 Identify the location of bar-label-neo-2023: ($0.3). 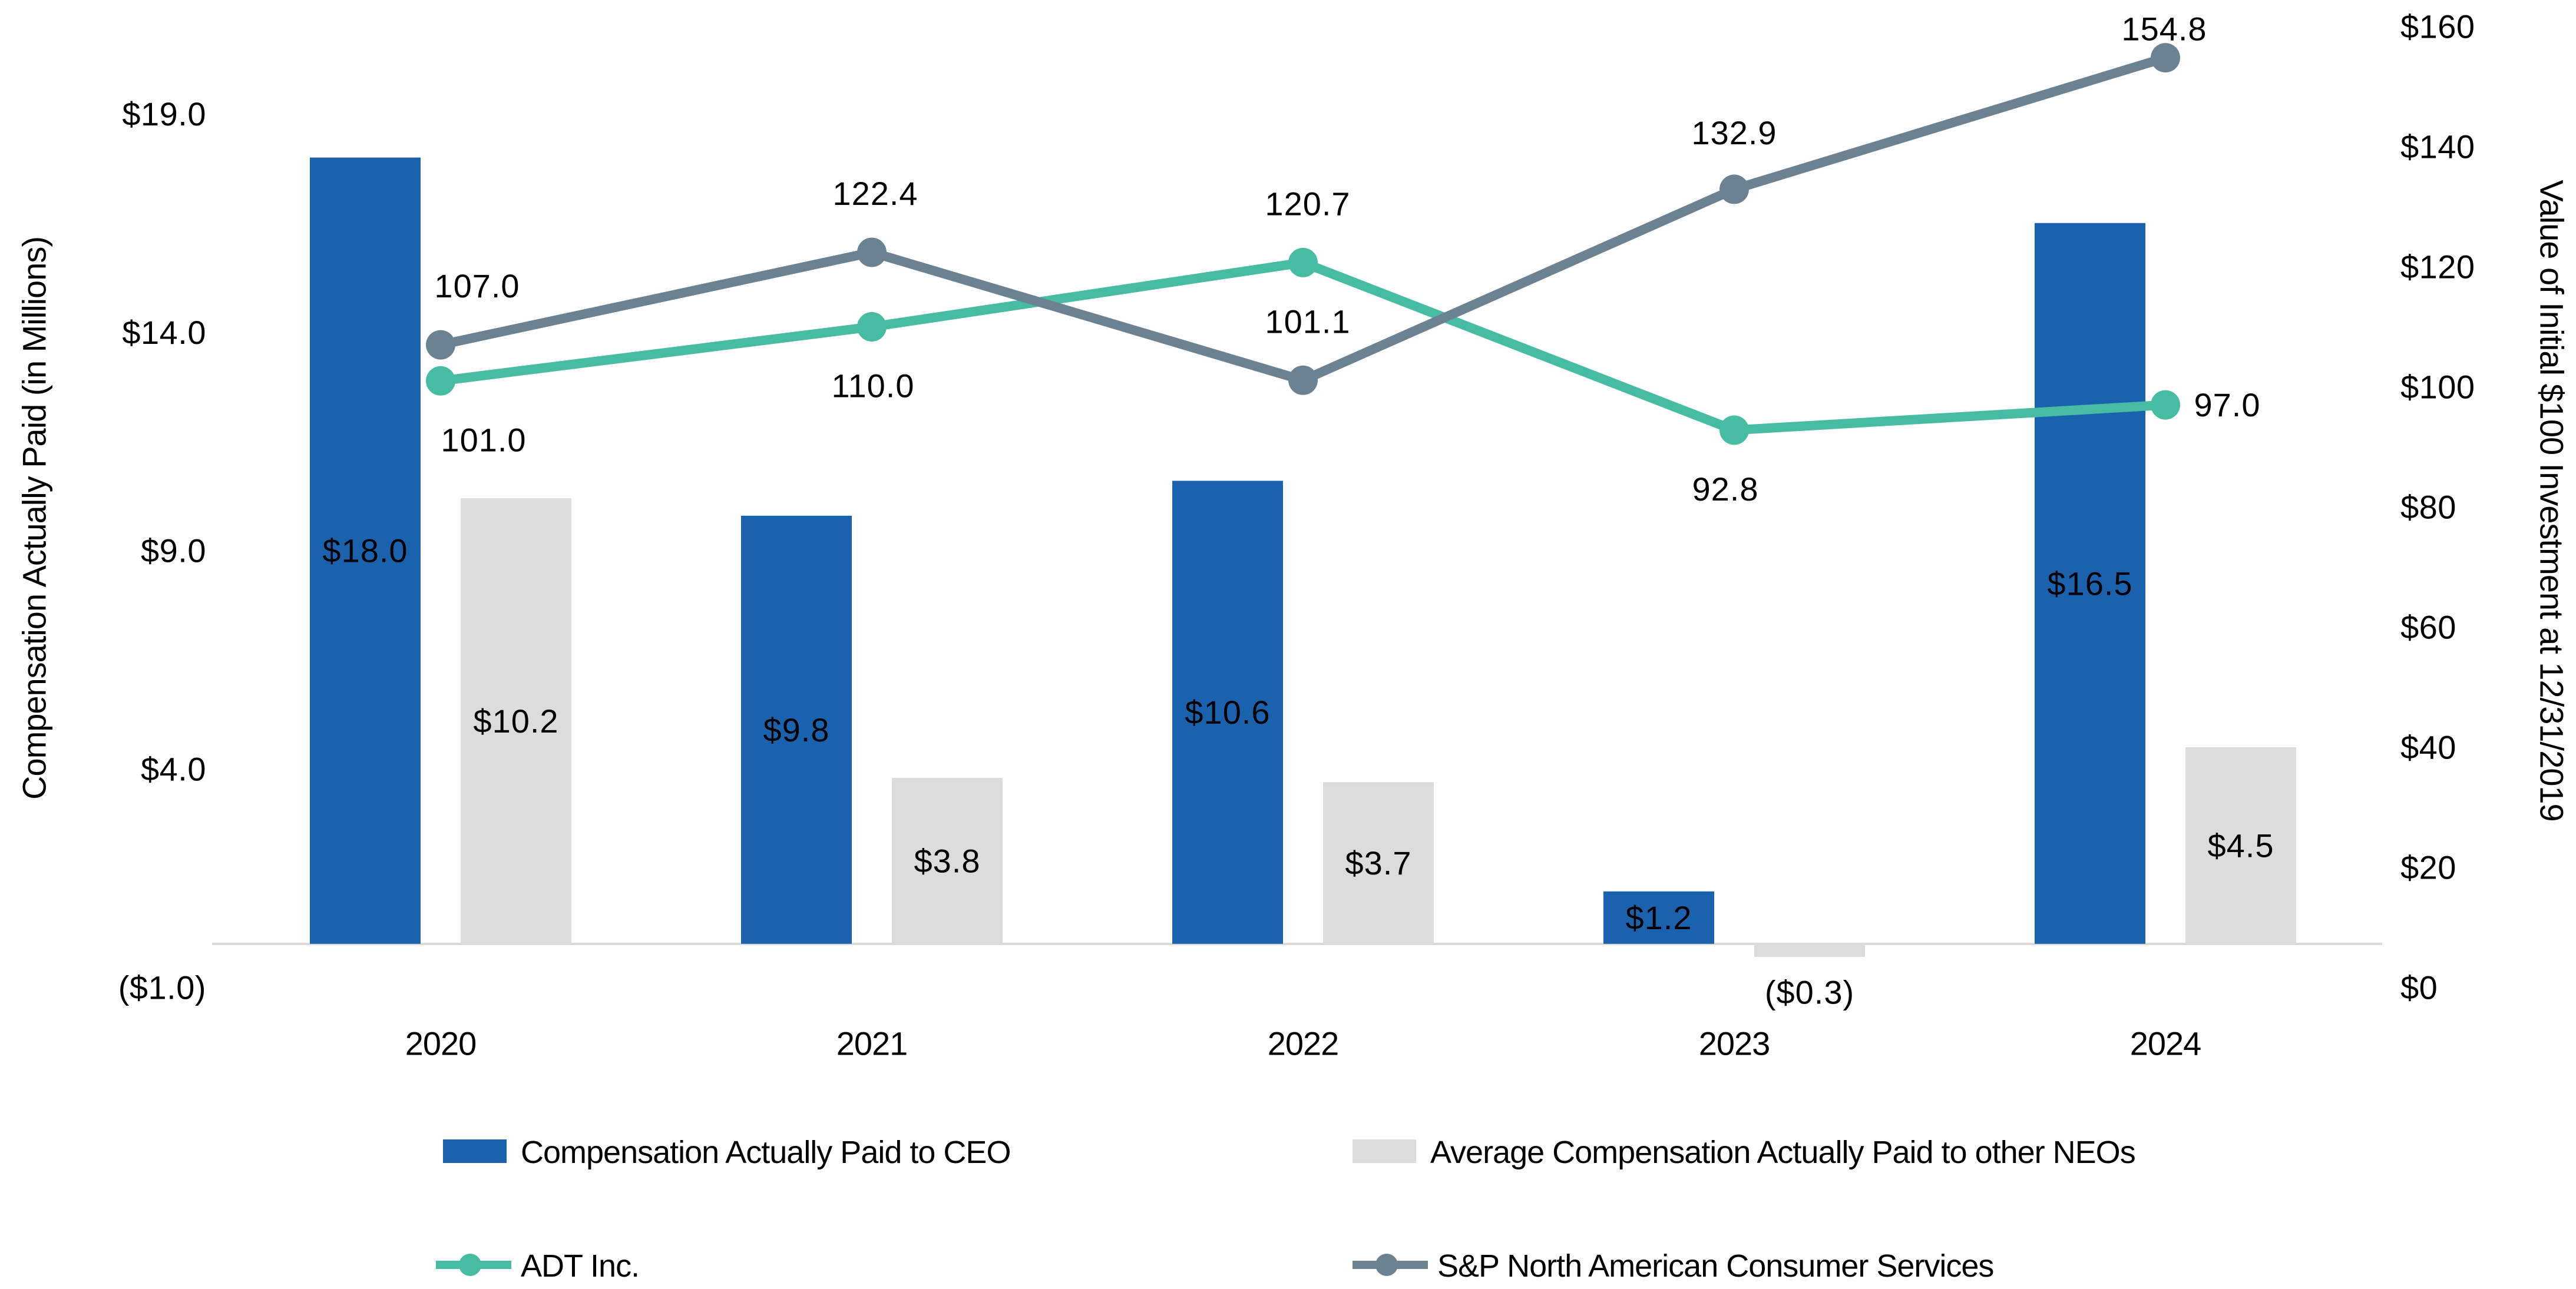
(1809, 992).